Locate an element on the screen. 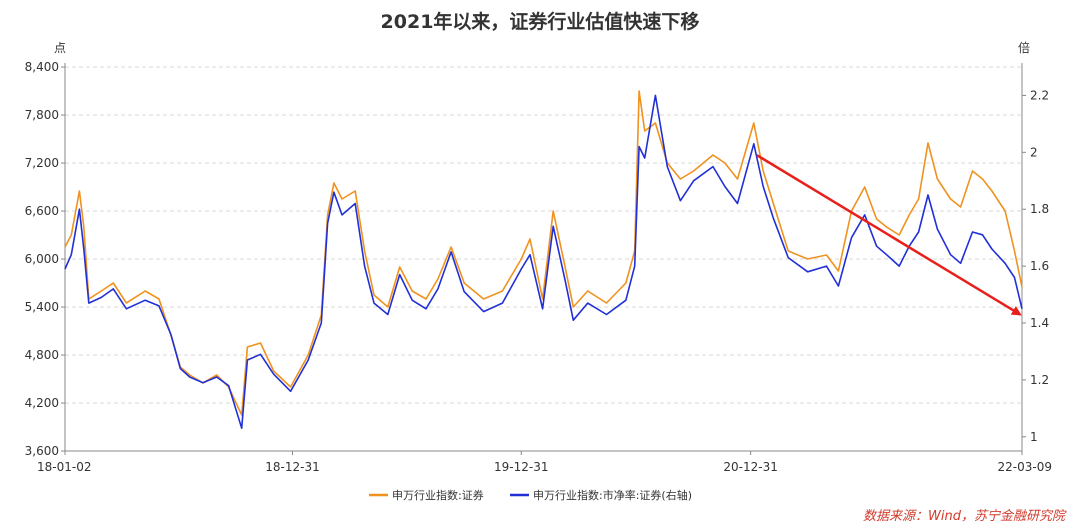  legend-label-index: 申万行业指数:证券 is located at coordinates (438, 495).